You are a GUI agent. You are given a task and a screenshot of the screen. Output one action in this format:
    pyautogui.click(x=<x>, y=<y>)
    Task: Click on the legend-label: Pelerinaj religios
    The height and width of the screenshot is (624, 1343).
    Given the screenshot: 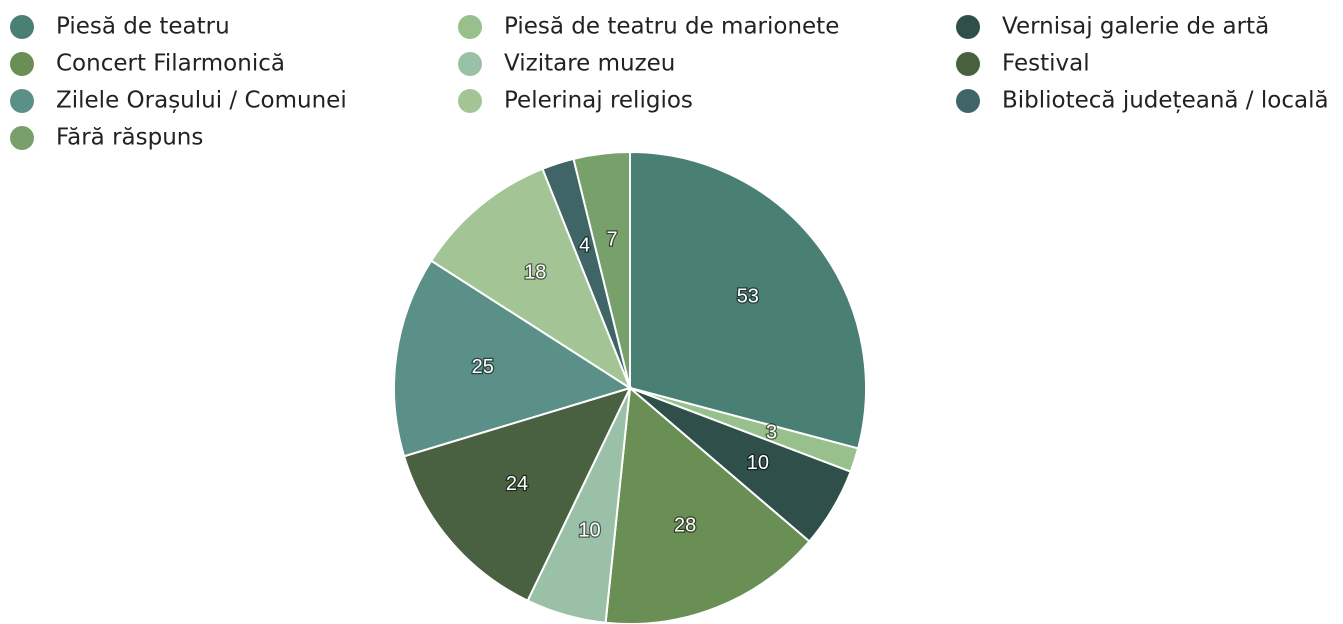 What is the action you would take?
    pyautogui.click(x=598, y=101)
    